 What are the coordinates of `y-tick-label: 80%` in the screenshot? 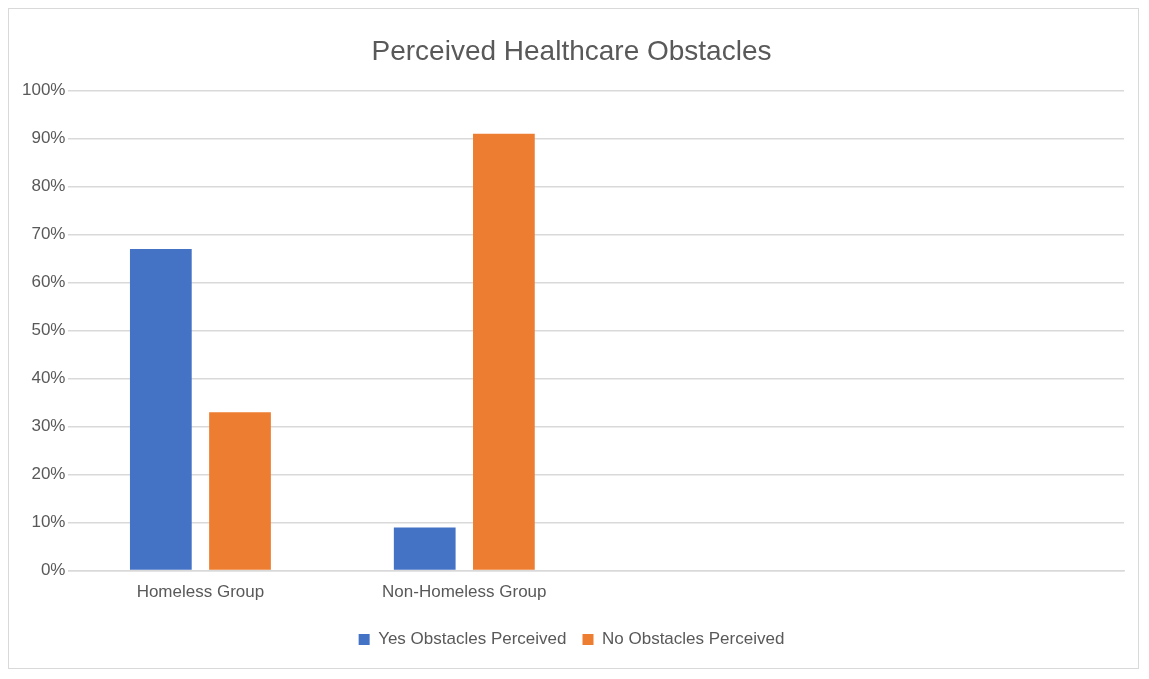 It's located at (48, 186).